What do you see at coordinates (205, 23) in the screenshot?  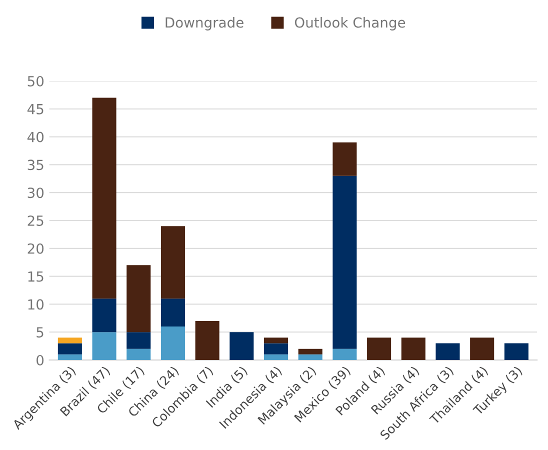 I see `legend-label: Downgrade` at bounding box center [205, 23].